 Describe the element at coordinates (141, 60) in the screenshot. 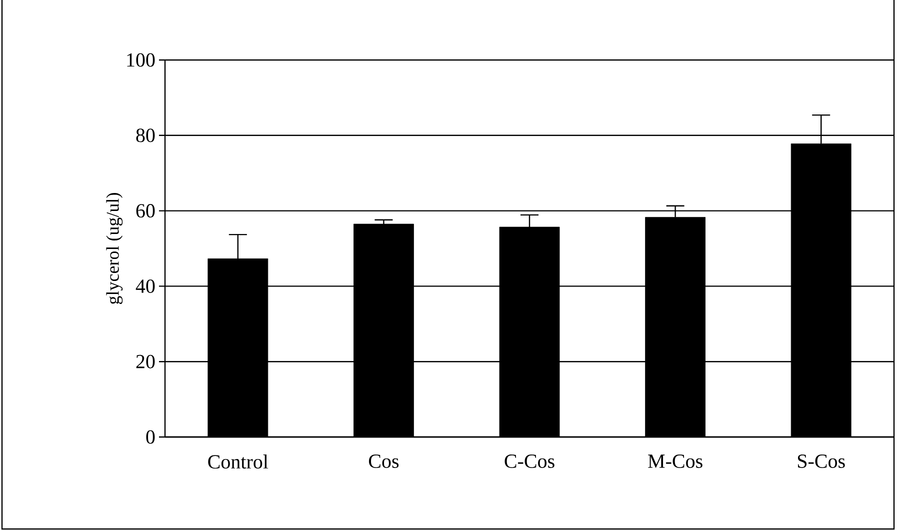

I see `y-tick-label: 100` at that location.